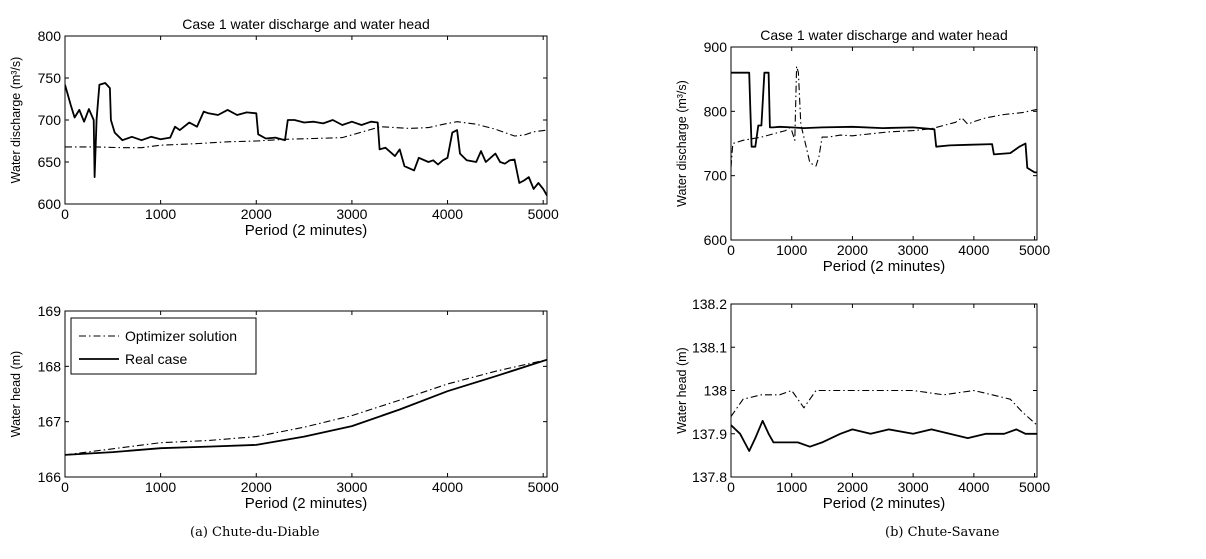 This screenshot has width=1206, height=559. What do you see at coordinates (50, 162) in the screenshot?
I see `y-tick-label: 650` at bounding box center [50, 162].